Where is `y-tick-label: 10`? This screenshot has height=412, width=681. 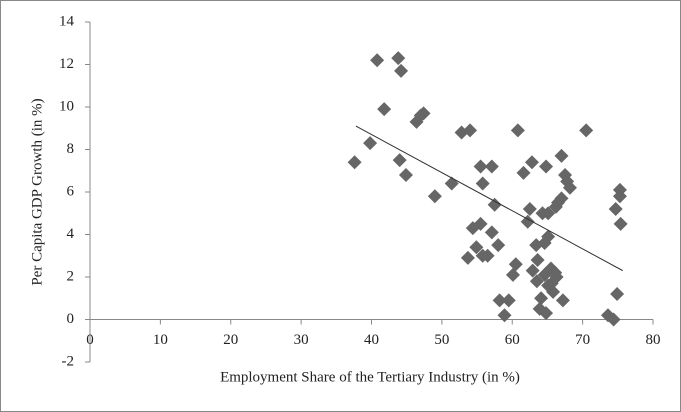
y-tick-label: 10 is located at coordinates (66, 106).